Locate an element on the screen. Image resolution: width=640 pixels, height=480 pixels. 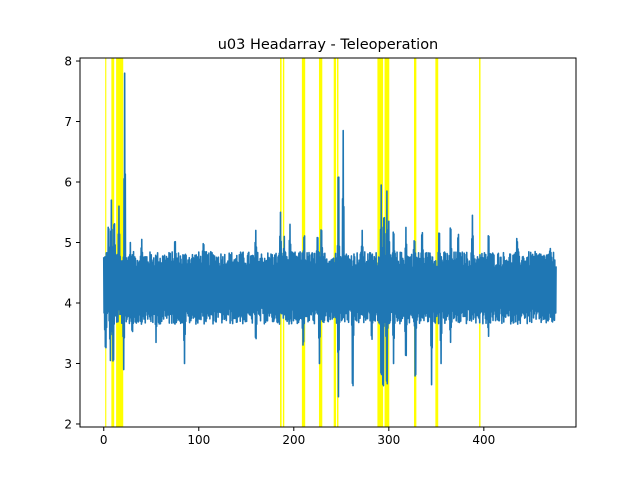
chart-title: u03 Headarray - Teleoperation is located at coordinates (328, 45).